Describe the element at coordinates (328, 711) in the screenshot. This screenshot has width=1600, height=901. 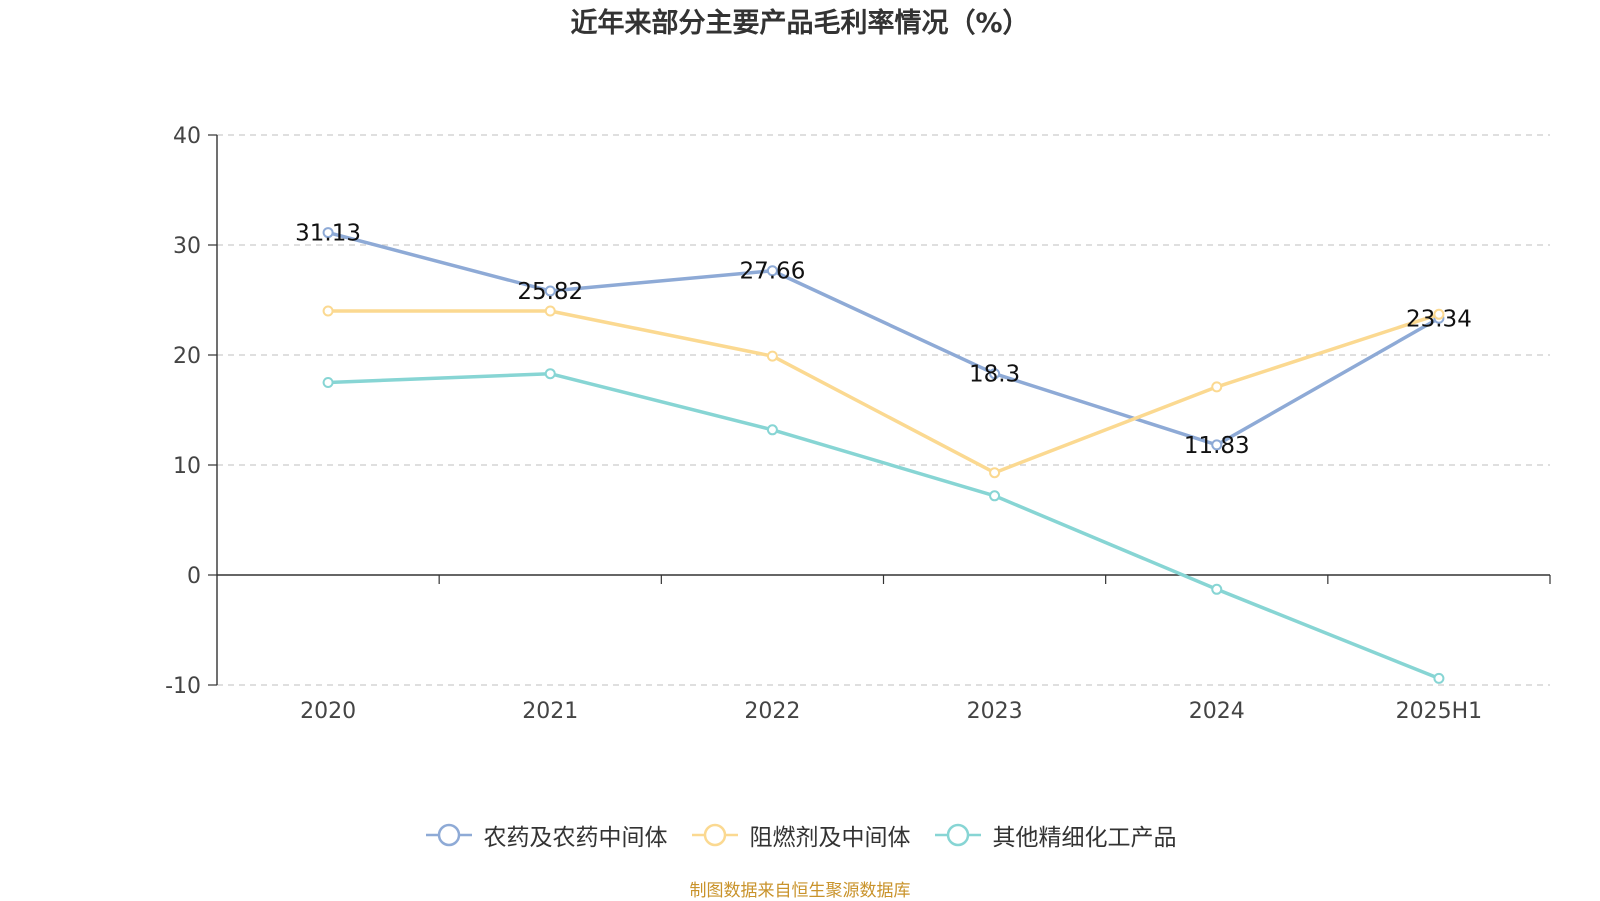
I see `x-tick-label: 2020` at that location.